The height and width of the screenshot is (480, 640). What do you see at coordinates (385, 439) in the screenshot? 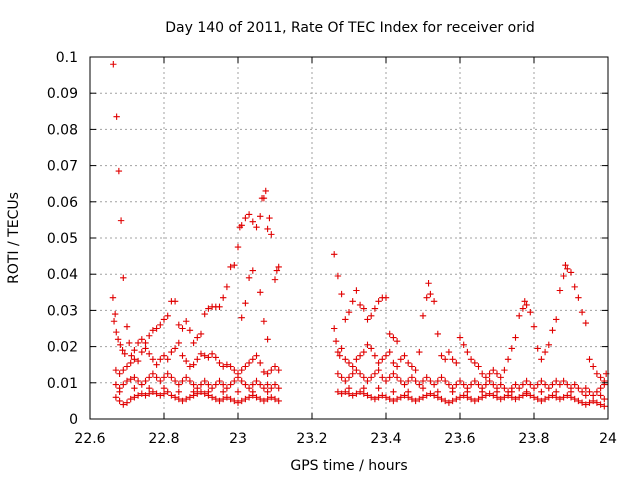
I see `x-tick-label: 23.4` at bounding box center [385, 439].